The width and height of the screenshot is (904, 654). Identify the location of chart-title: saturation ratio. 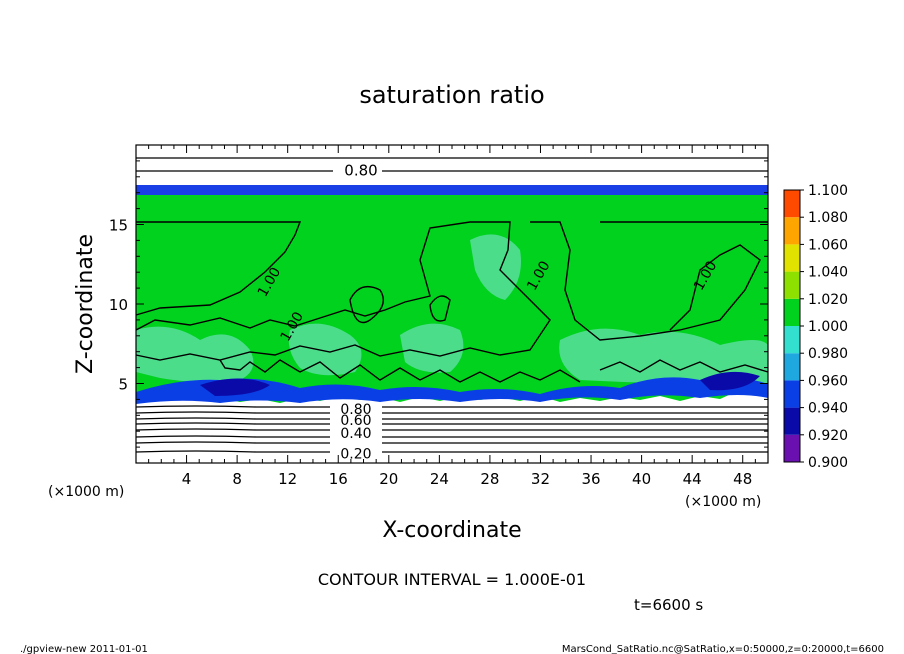
(451, 95).